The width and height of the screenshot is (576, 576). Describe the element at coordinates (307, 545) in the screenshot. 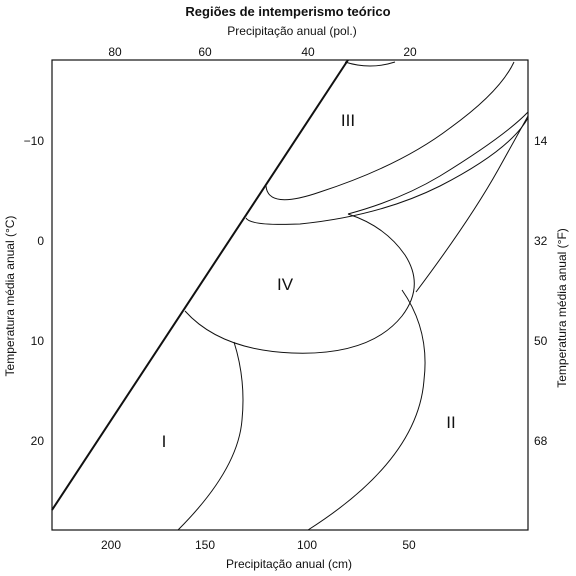

I see `bottom-tick-100: 100` at that location.